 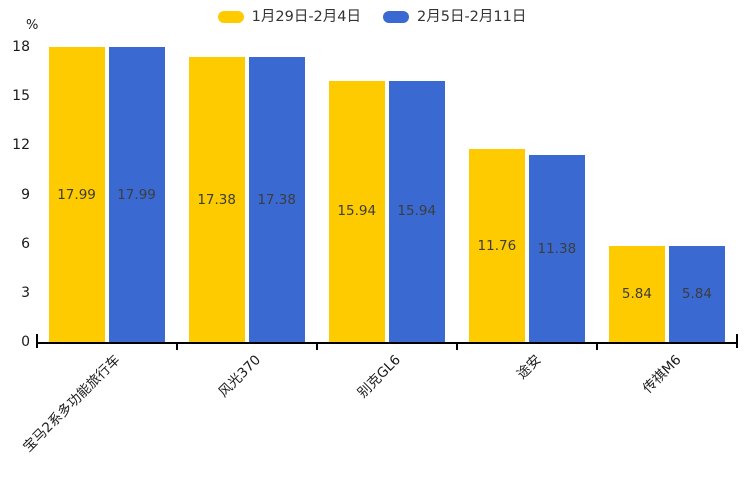 What do you see at coordinates (25, 194) in the screenshot?
I see `y-tick-label: 9` at bounding box center [25, 194].